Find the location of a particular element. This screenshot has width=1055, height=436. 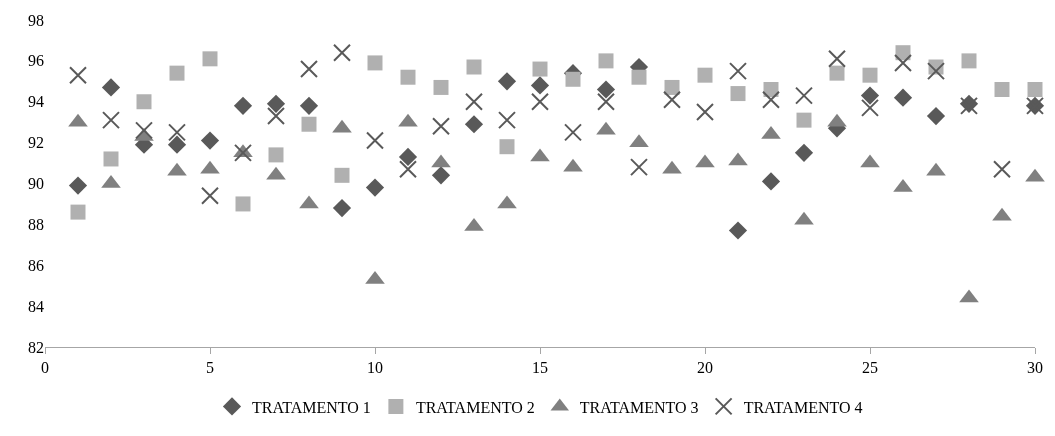

y-tick-label: 94 is located at coordinates (36, 102).